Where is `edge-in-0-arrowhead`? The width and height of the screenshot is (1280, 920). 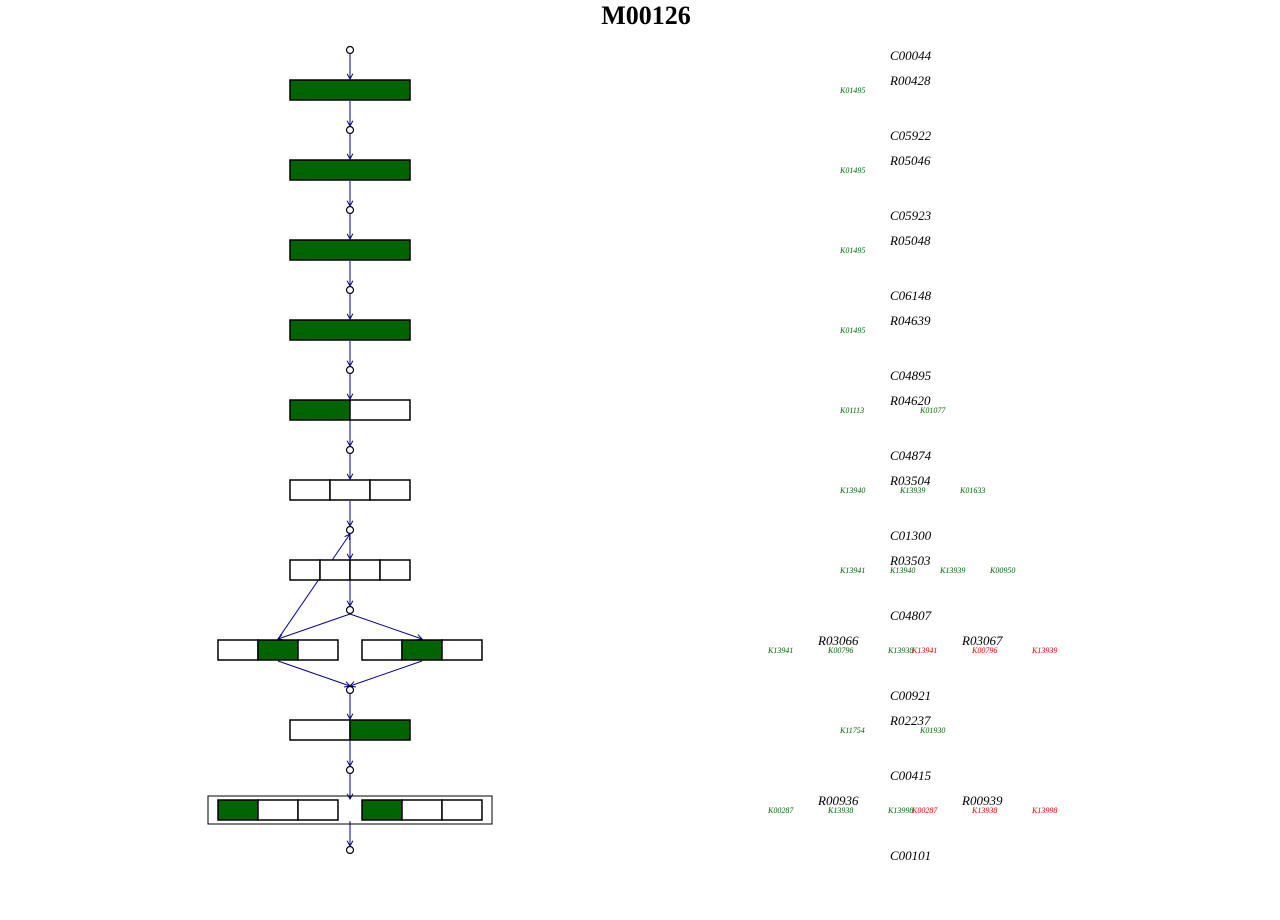
edge-in-0-arrowhead is located at coordinates (350, 77).